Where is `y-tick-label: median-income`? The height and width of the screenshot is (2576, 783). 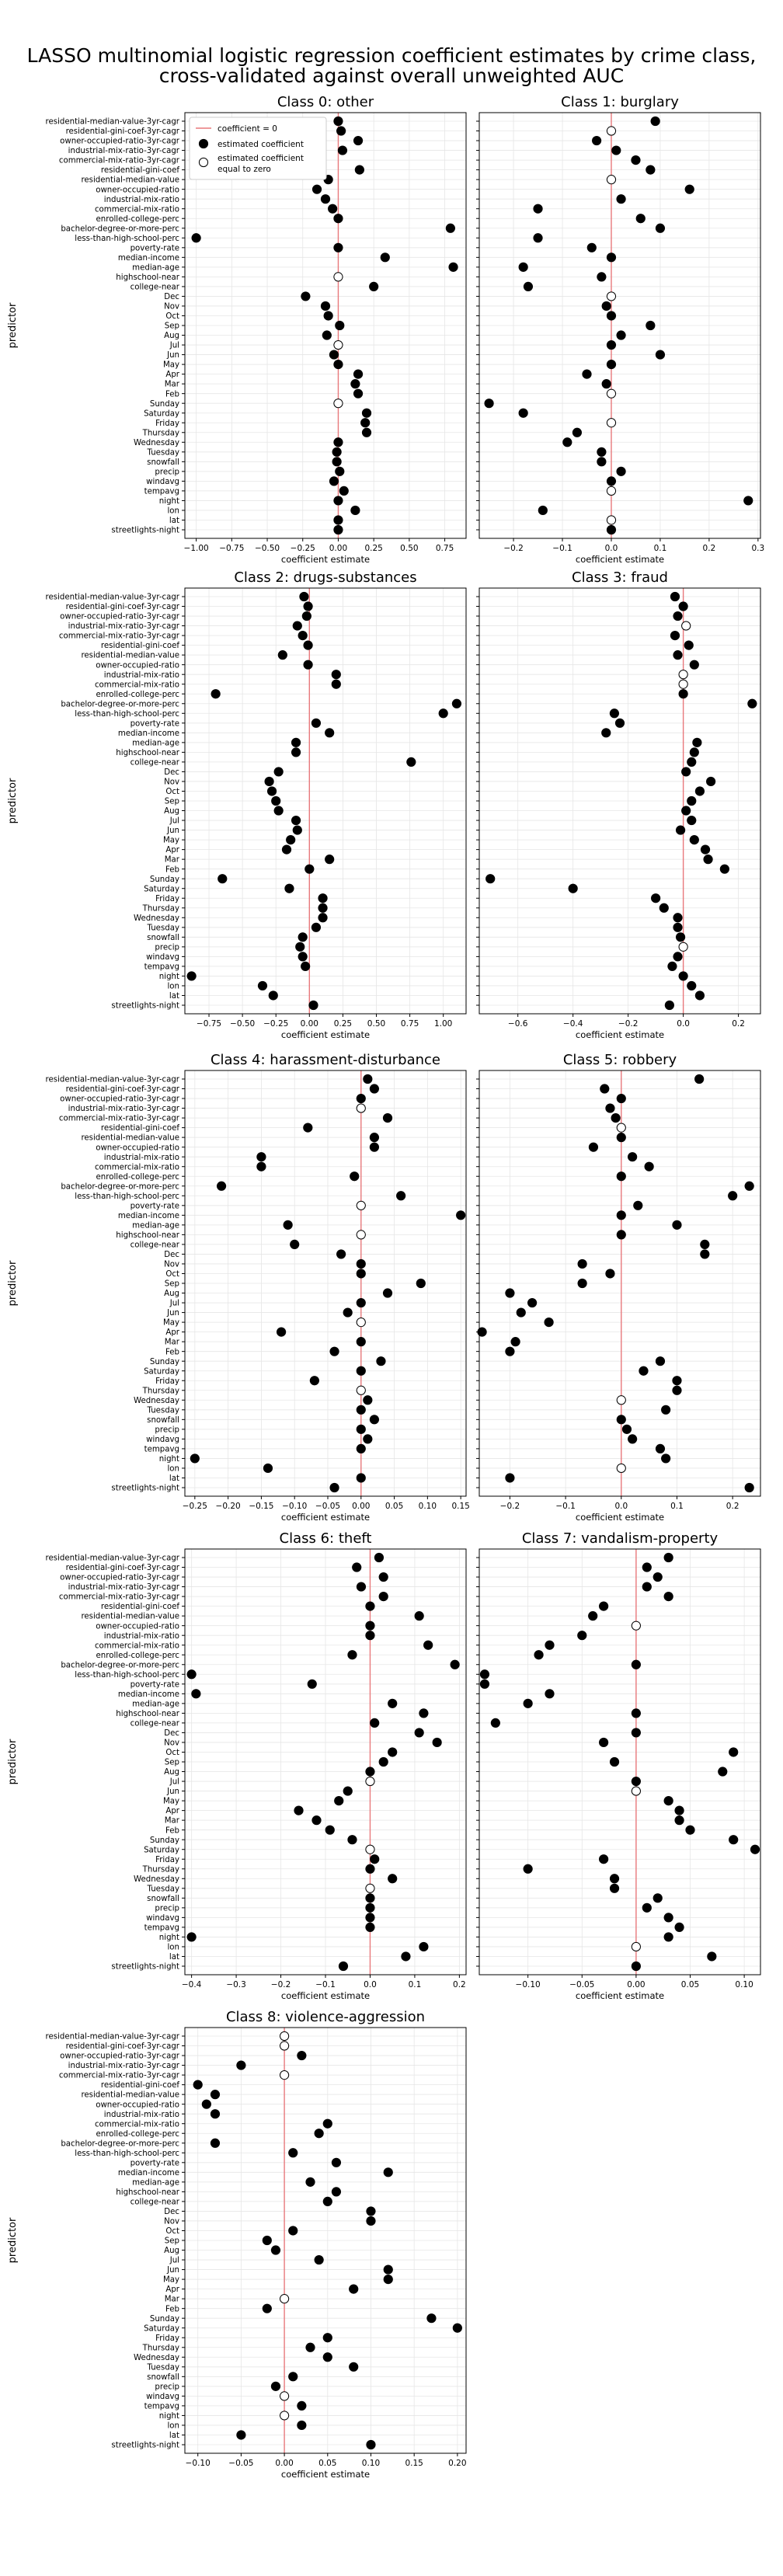 y-tick-label: median-income is located at coordinates (148, 733).